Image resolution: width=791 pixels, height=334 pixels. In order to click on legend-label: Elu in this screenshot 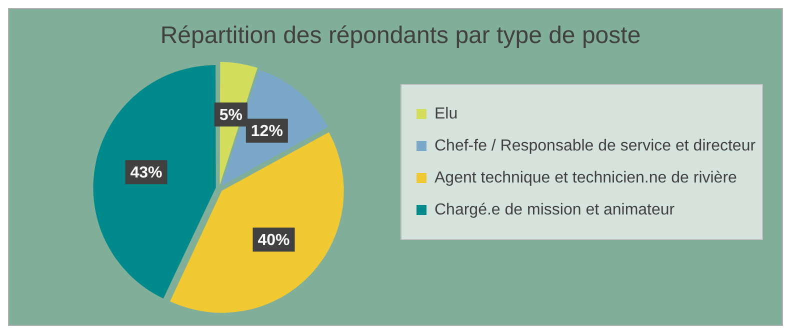, I will do `click(446, 113)`.